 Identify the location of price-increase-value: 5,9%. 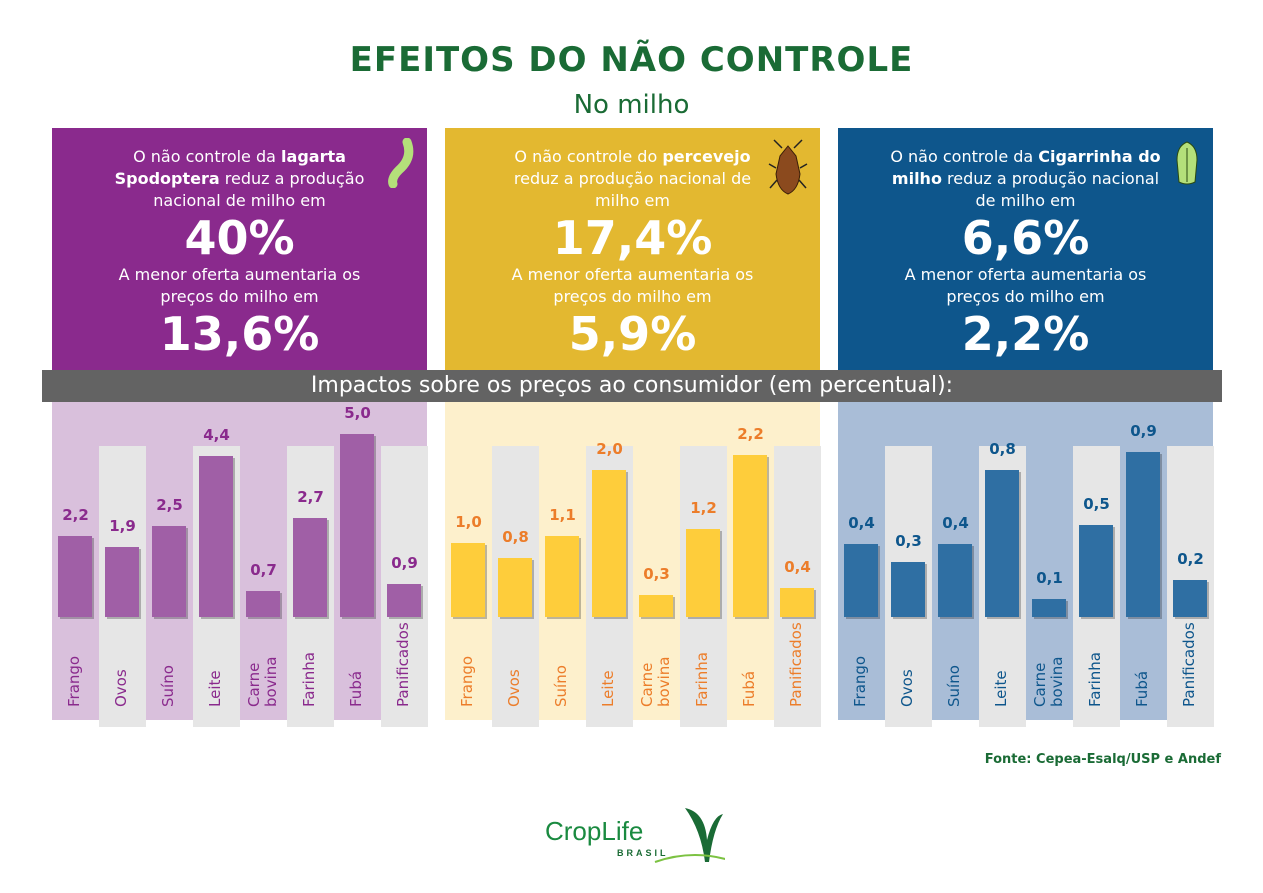
(632, 334).